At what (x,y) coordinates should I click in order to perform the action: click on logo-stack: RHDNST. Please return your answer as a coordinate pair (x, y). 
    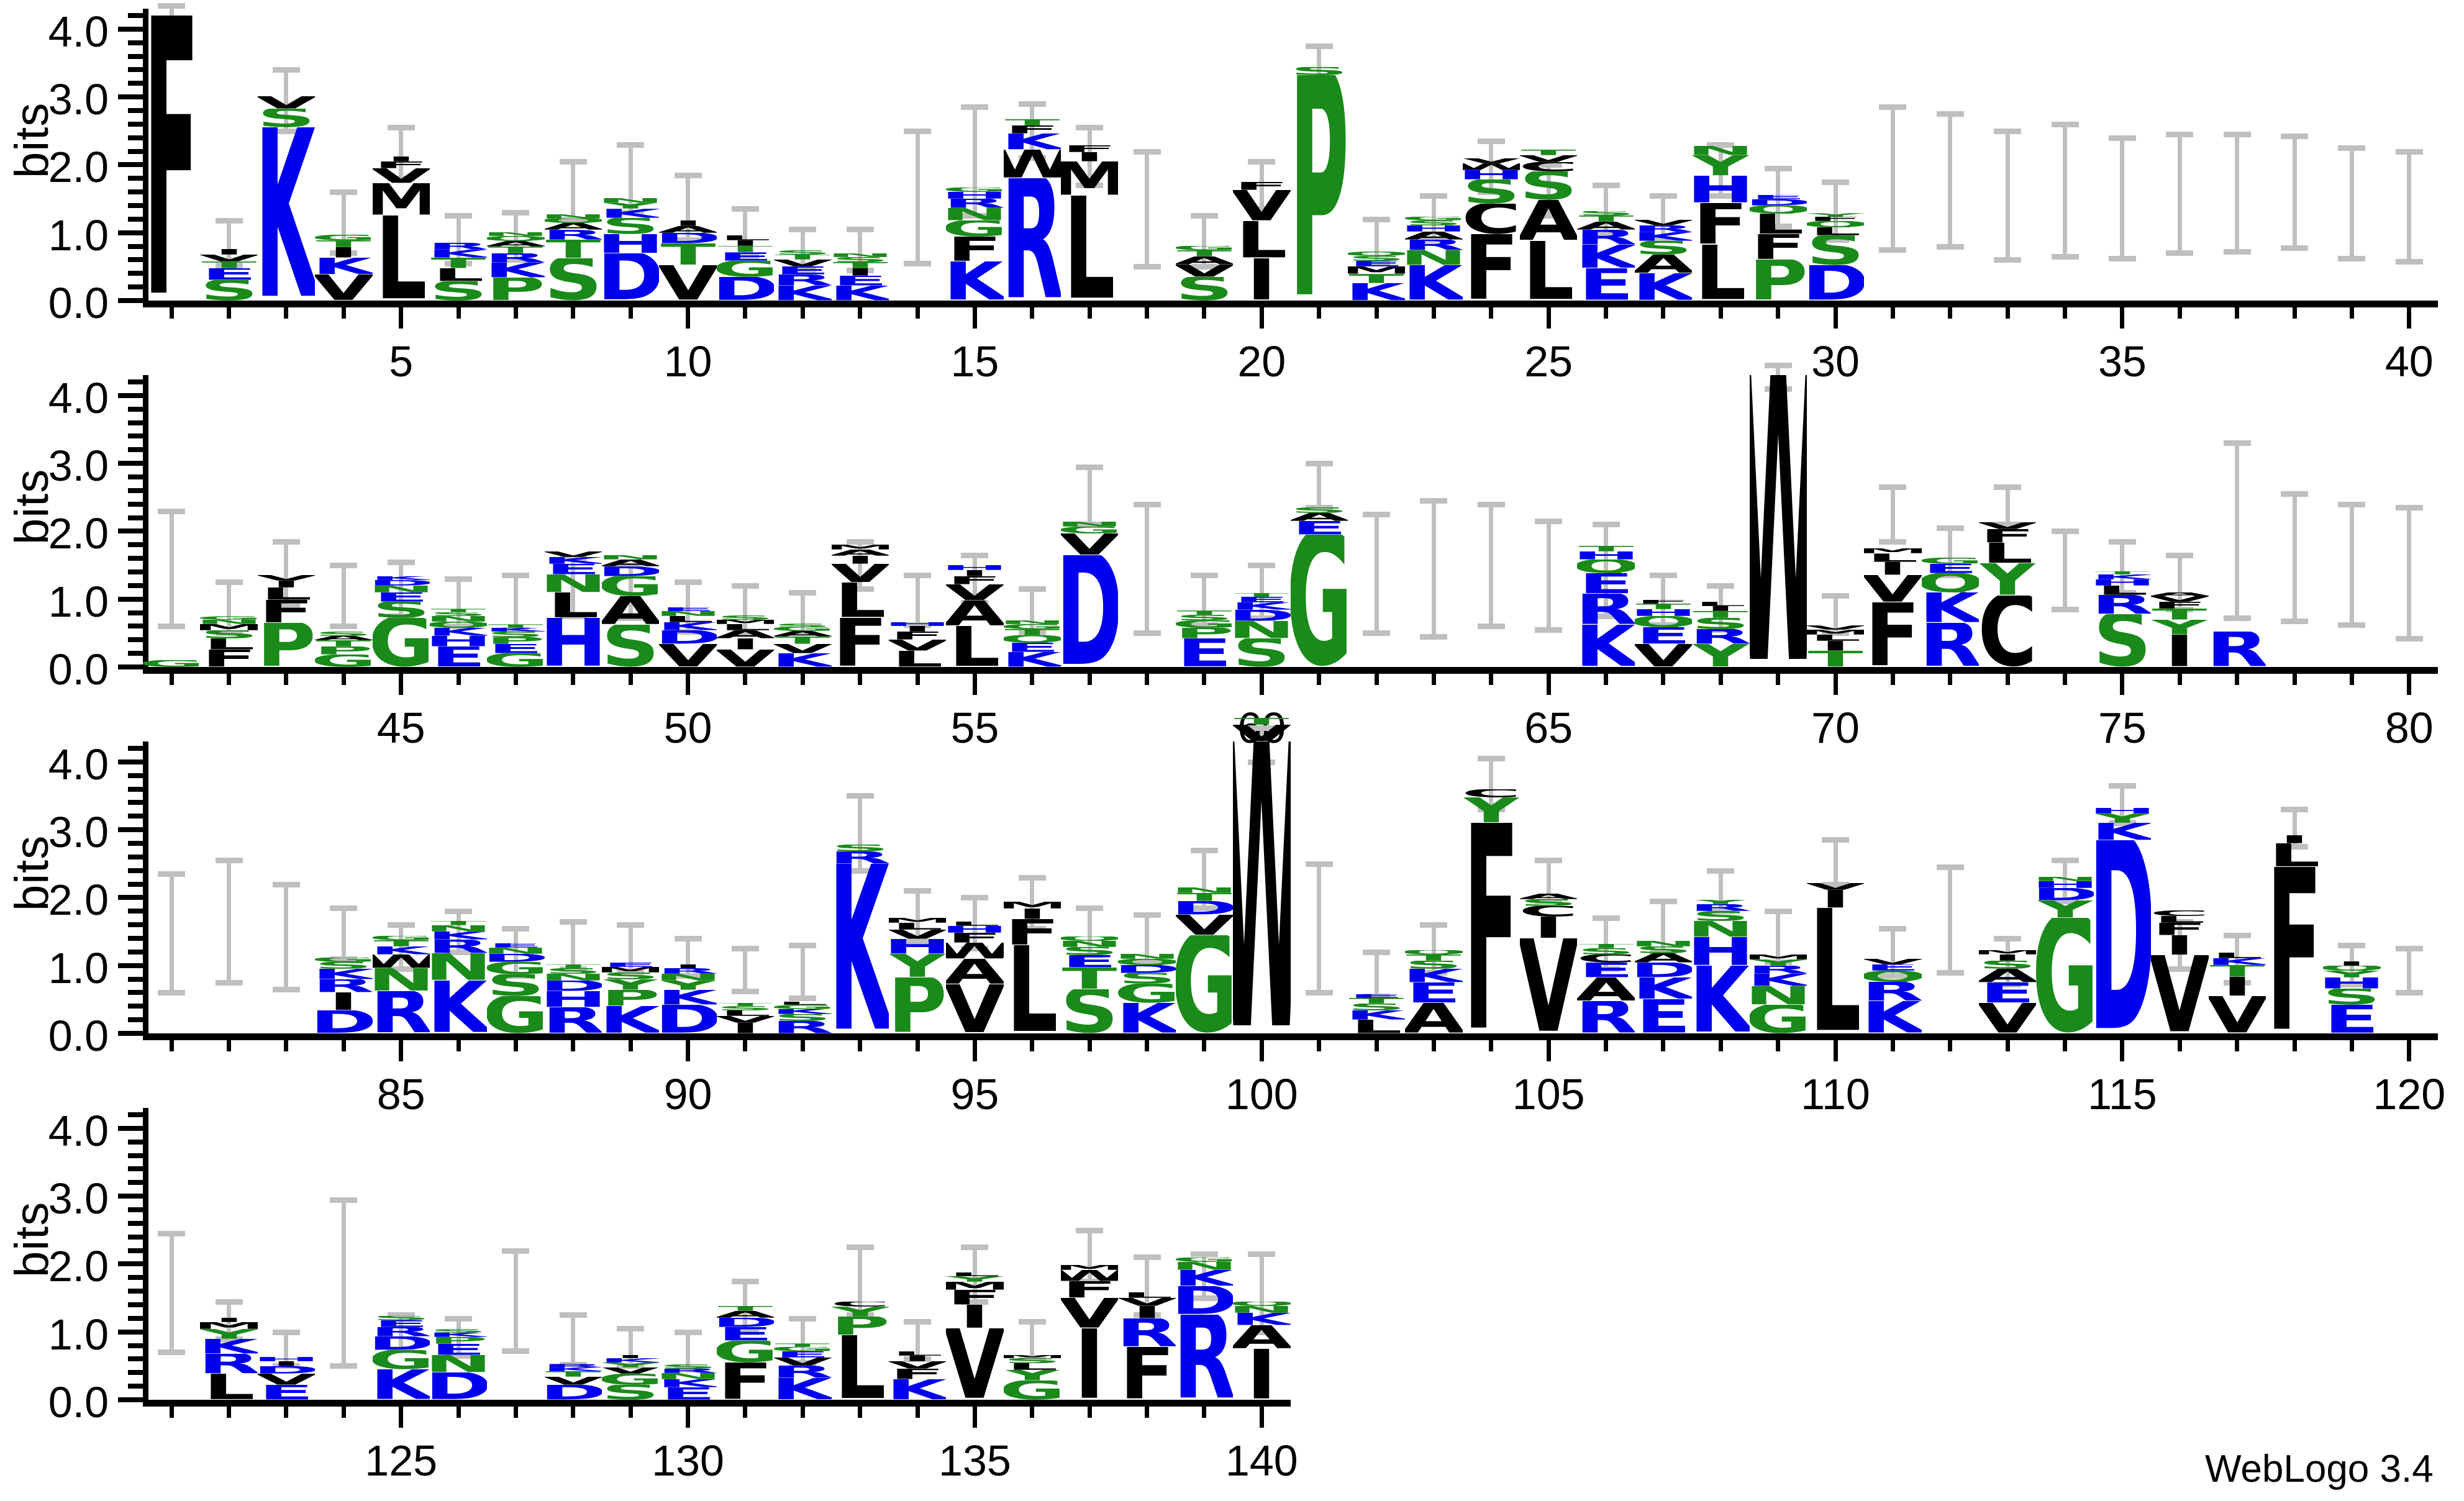
    Looking at the image, I should click on (573, 998).